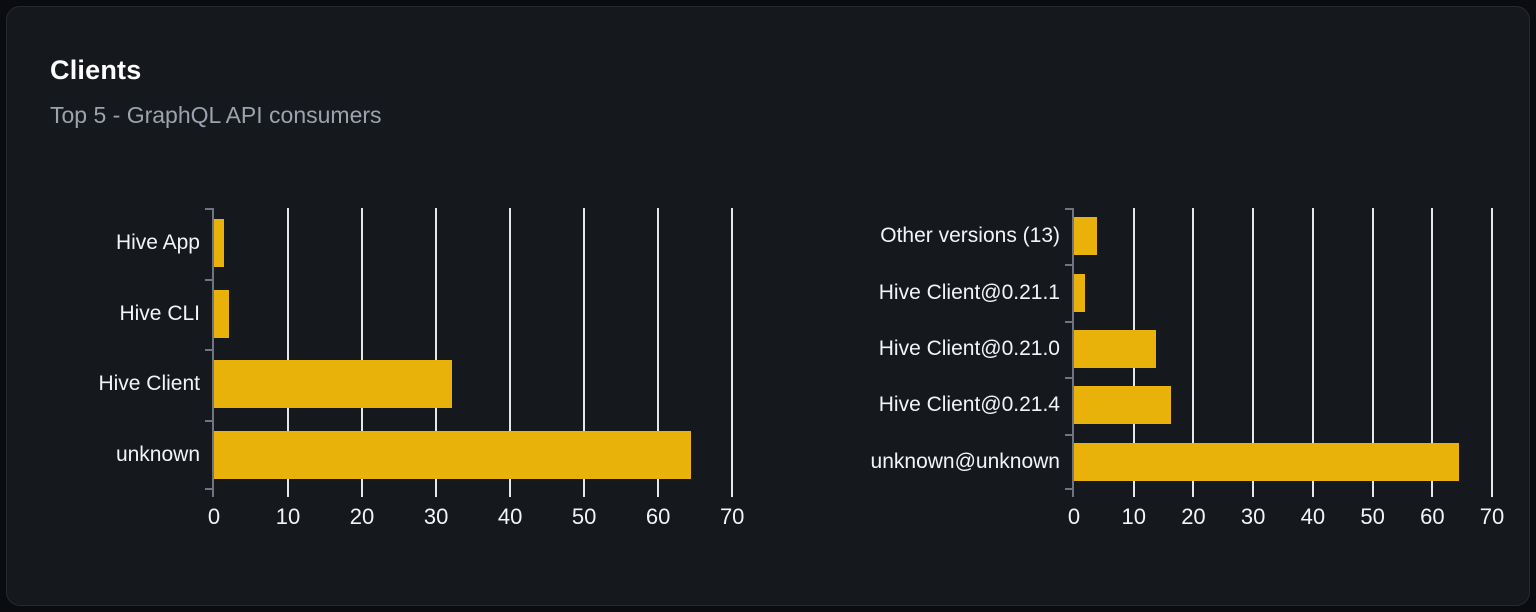 Image resolution: width=1536 pixels, height=612 pixels. I want to click on y-axis-category-label: Hive App, so click(157, 242).